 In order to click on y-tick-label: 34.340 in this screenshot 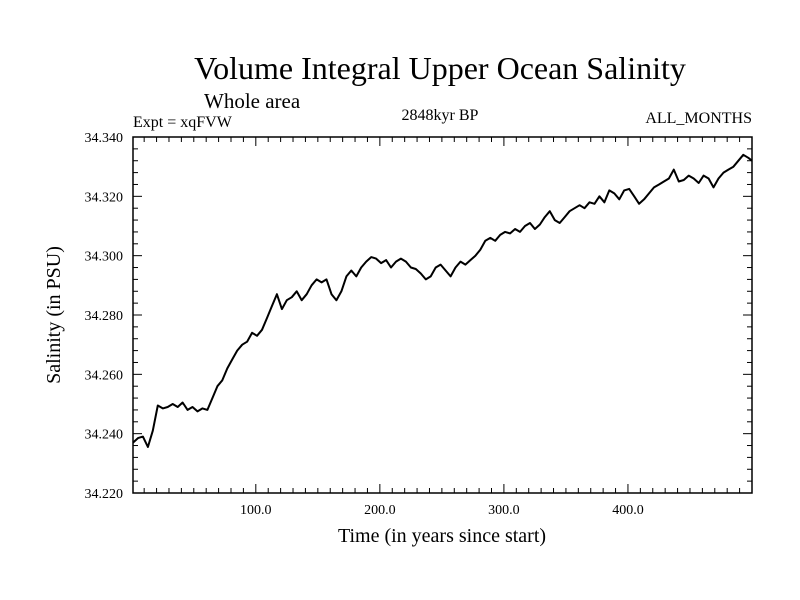, I will do `click(104, 138)`.